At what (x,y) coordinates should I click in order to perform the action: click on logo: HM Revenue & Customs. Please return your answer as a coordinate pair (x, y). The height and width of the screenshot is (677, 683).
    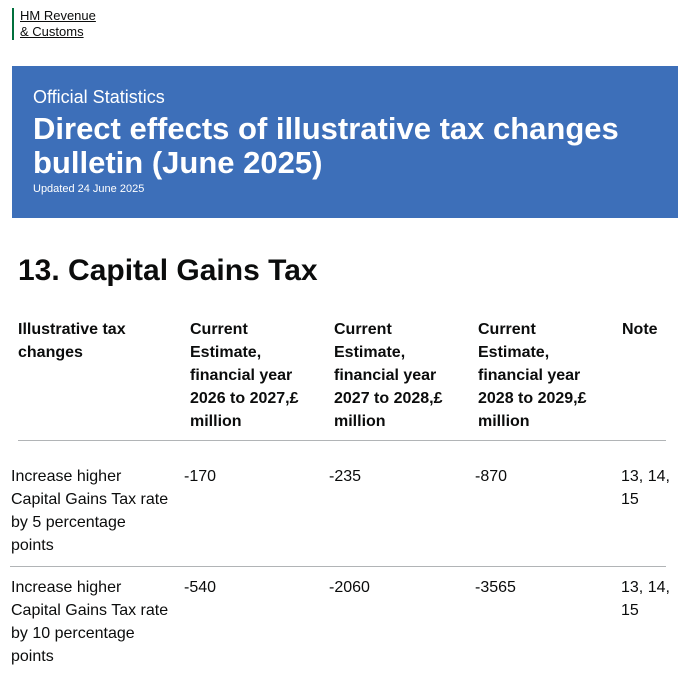
    Looking at the image, I should click on (54, 24).